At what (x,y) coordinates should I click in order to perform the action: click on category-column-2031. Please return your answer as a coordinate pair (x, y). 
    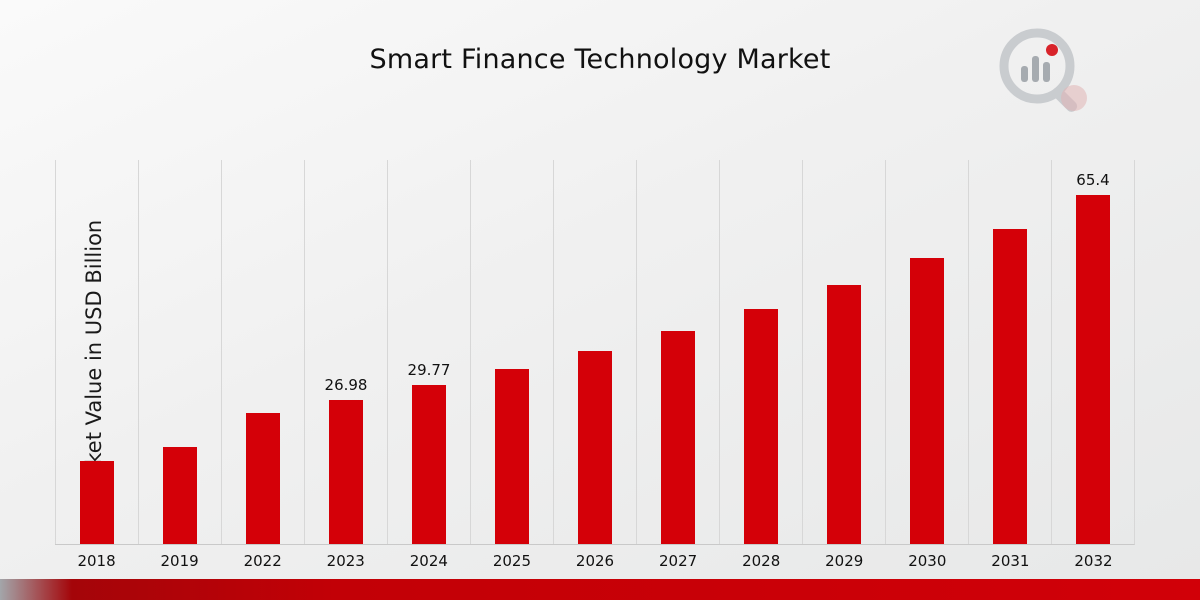
    Looking at the image, I should click on (1009, 352).